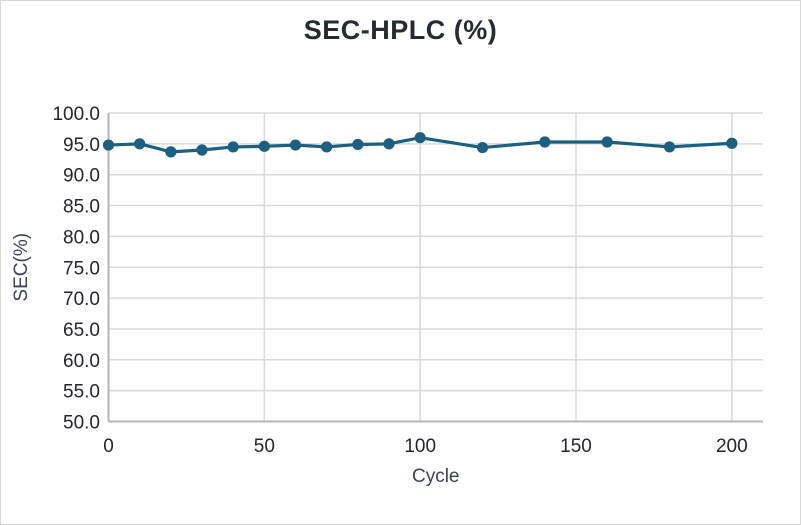  I want to click on x-tick-label: 50, so click(264, 446).